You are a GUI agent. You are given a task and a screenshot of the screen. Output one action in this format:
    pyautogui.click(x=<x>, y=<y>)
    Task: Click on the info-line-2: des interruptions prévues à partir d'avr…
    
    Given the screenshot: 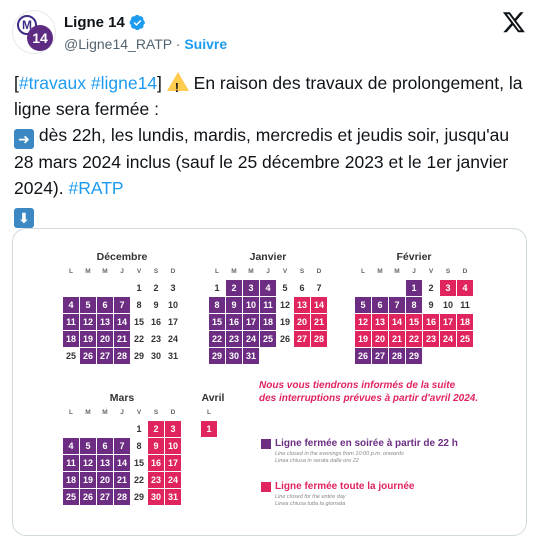 What is the action you would take?
    pyautogui.click(x=369, y=398)
    